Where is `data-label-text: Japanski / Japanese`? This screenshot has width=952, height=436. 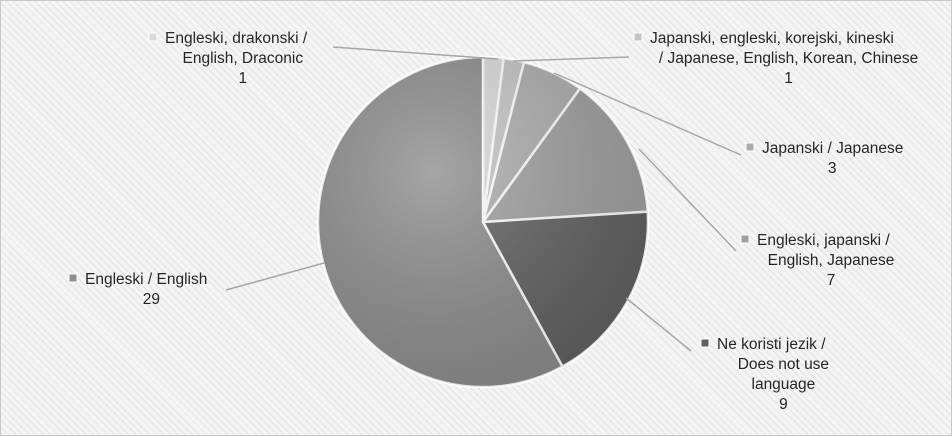 data-label-text: Japanski / Japanese is located at coordinates (832, 148).